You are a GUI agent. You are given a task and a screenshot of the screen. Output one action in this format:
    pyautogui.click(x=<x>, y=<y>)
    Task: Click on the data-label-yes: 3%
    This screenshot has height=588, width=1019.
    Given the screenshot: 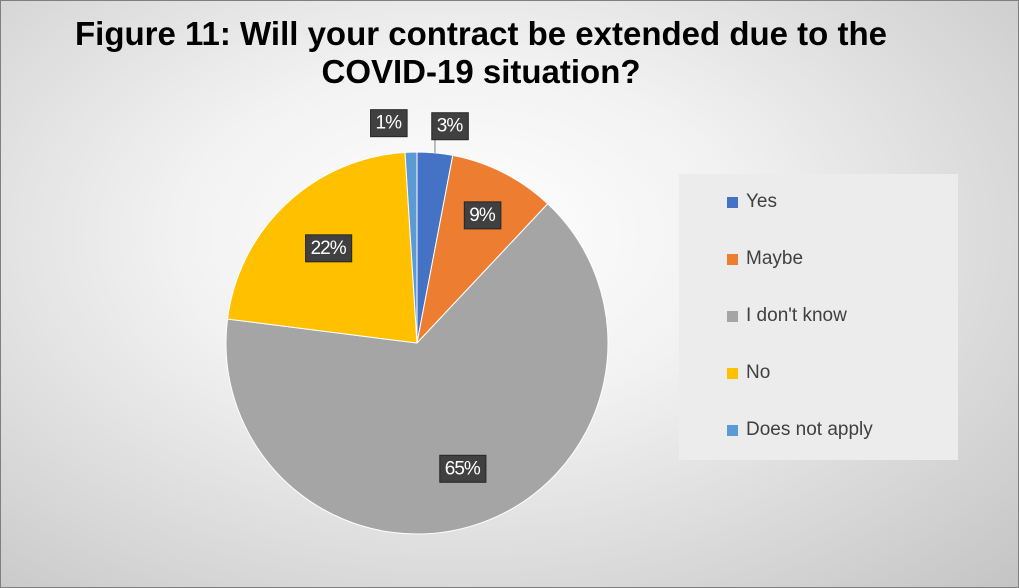 What is the action you would take?
    pyautogui.click(x=450, y=126)
    